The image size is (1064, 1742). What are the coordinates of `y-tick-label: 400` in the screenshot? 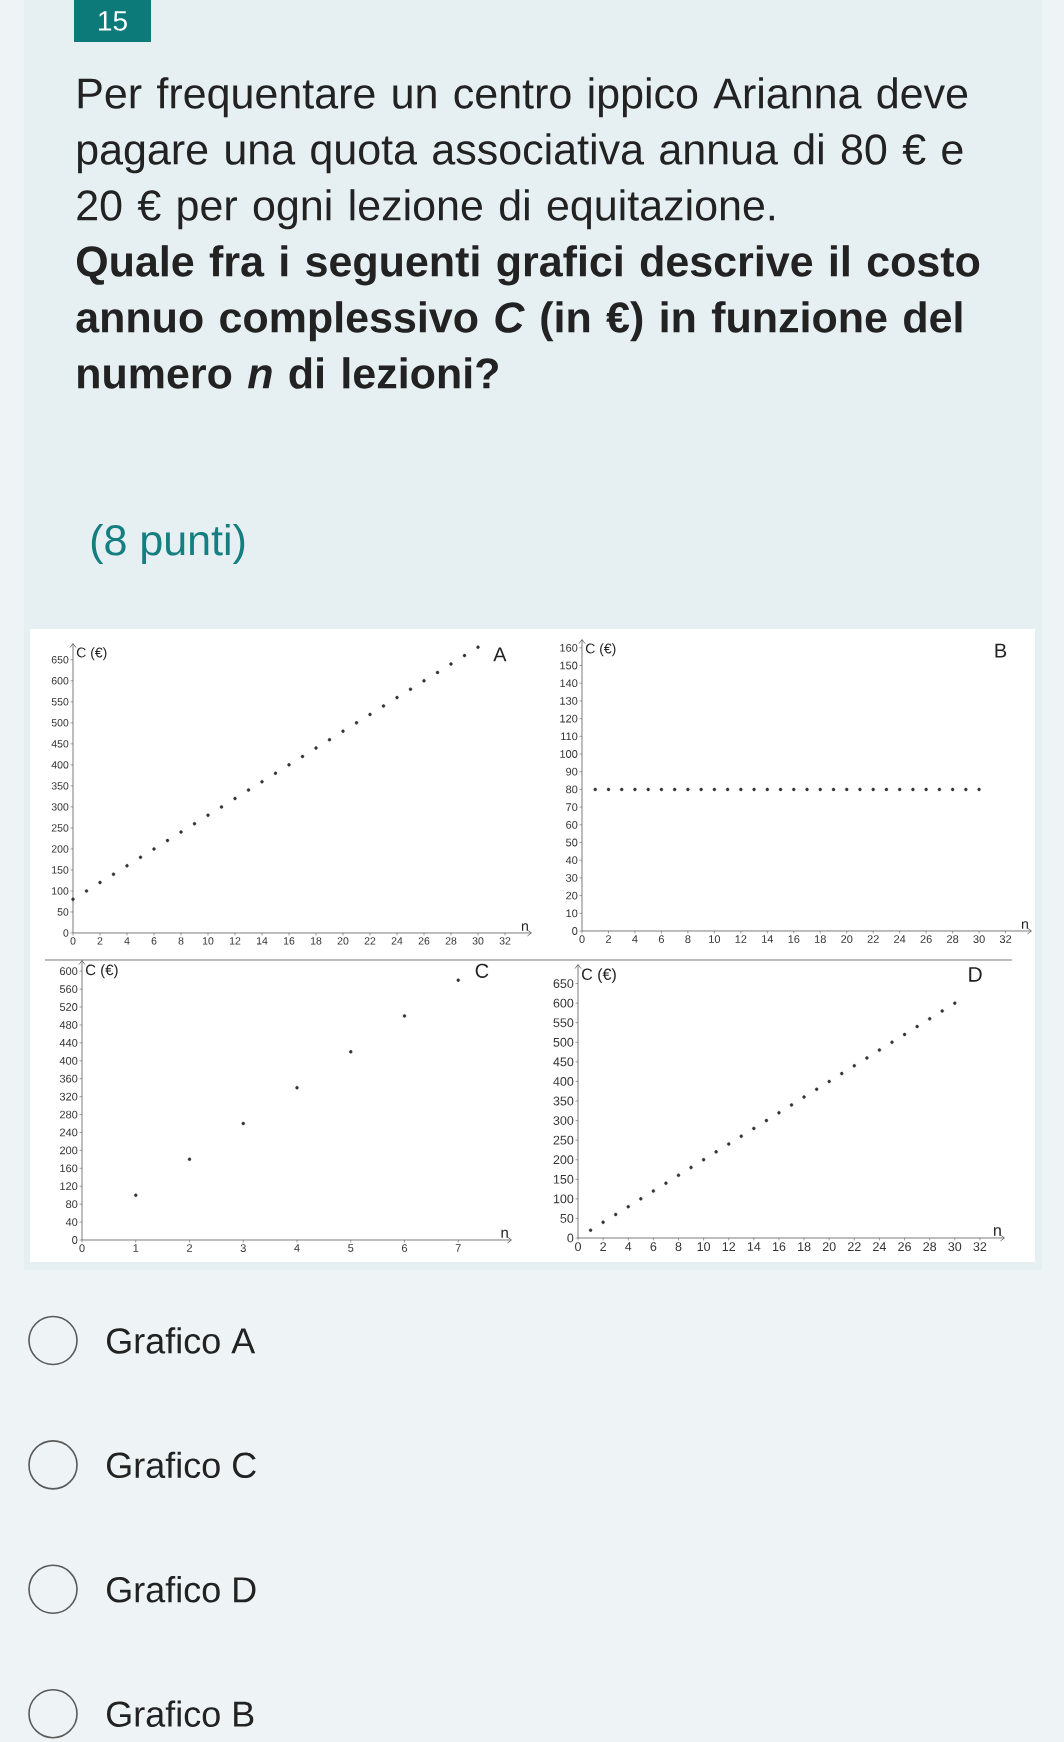 It's located at (60, 765).